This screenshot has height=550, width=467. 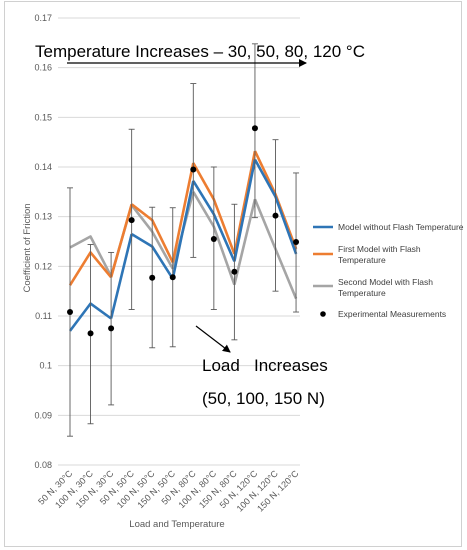 I want to click on y-tick-label: 0.12, so click(x=43, y=266).